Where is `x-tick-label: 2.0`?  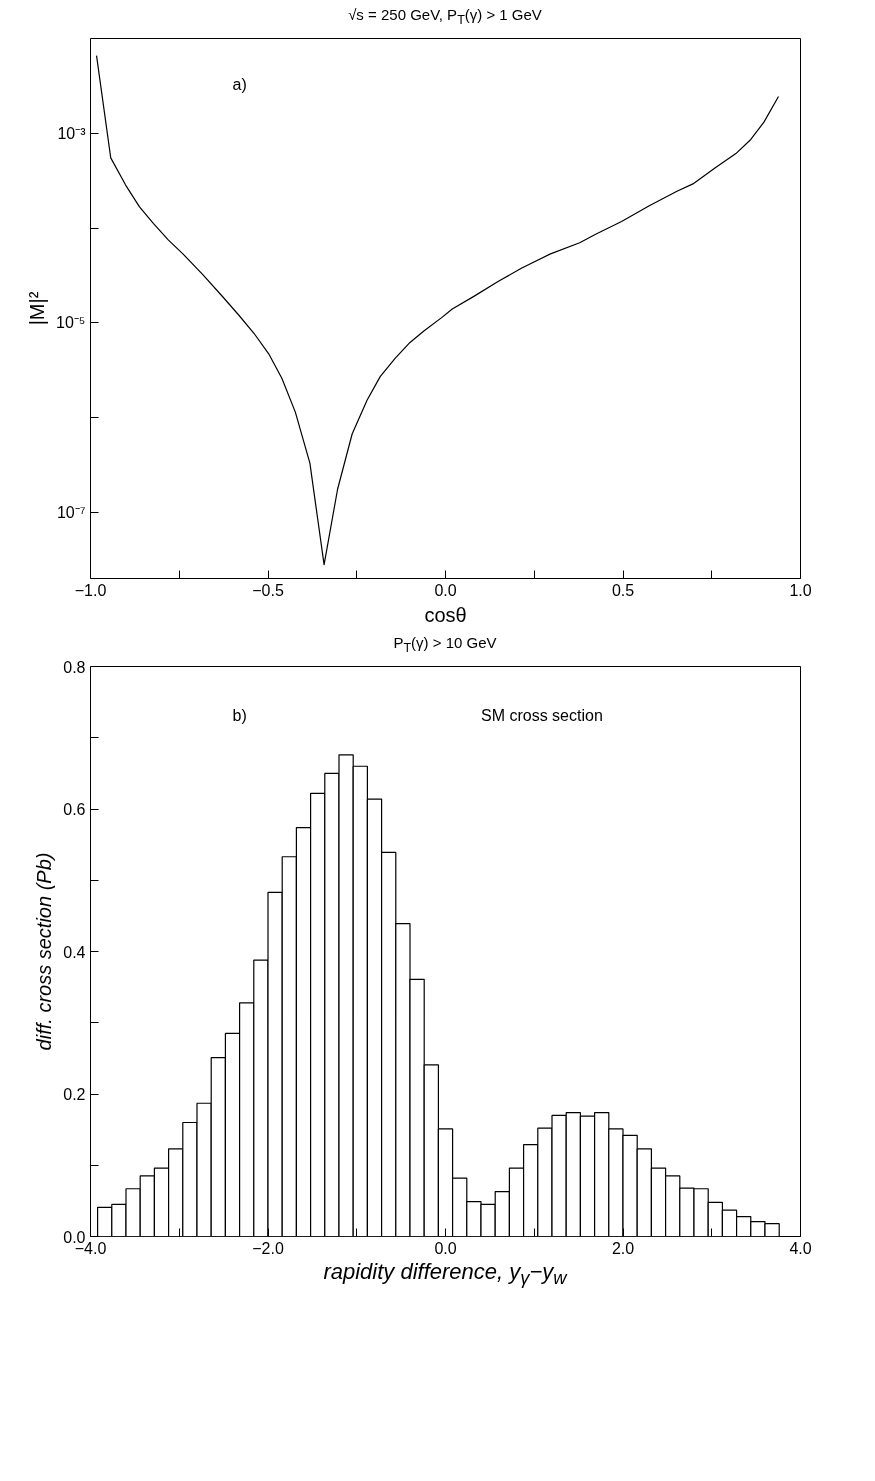 x-tick-label: 2.0 is located at coordinates (623, 1248).